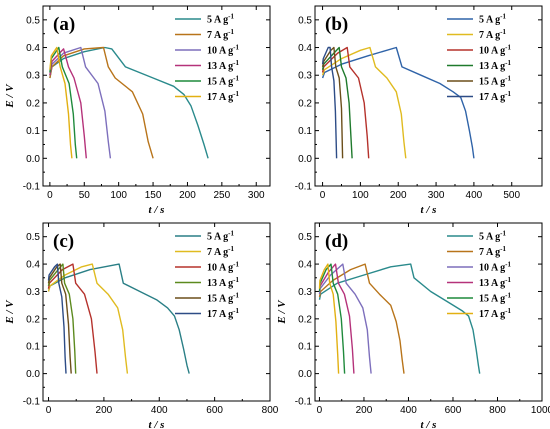 The image size is (550, 429). Describe the element at coordinates (336, 241) in the screenshot. I see `panel-label: (d)` at that location.